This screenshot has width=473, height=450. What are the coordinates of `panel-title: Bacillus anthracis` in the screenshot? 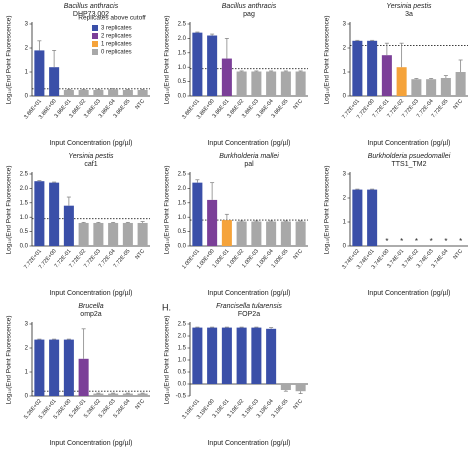 It's located at (249, 6).